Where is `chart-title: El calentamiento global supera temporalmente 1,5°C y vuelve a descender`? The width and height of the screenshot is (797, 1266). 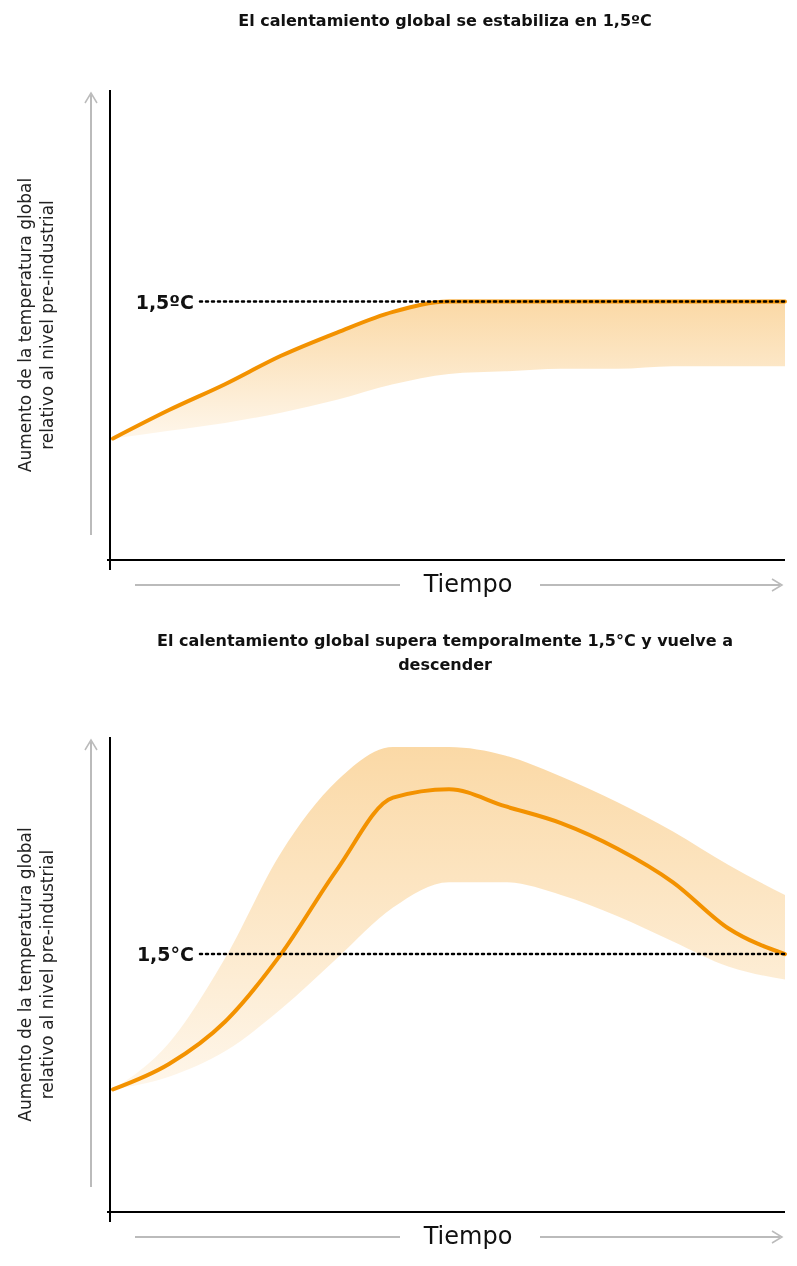
chart-title: El calentamiento global supera temporalmente 1,5°C y vuelve a descender is located at coordinates (445, 652).